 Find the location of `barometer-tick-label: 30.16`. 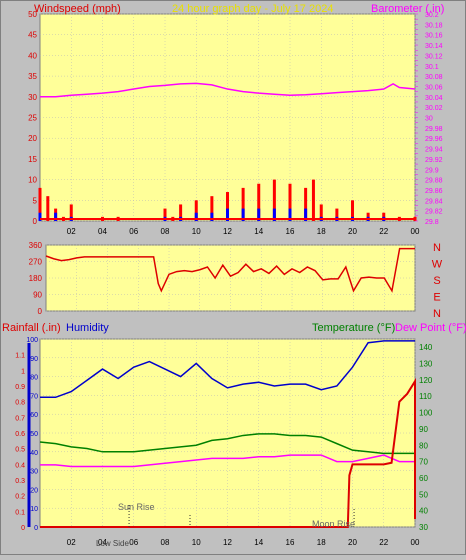

barometer-tick-label: 30.16 is located at coordinates (434, 36).